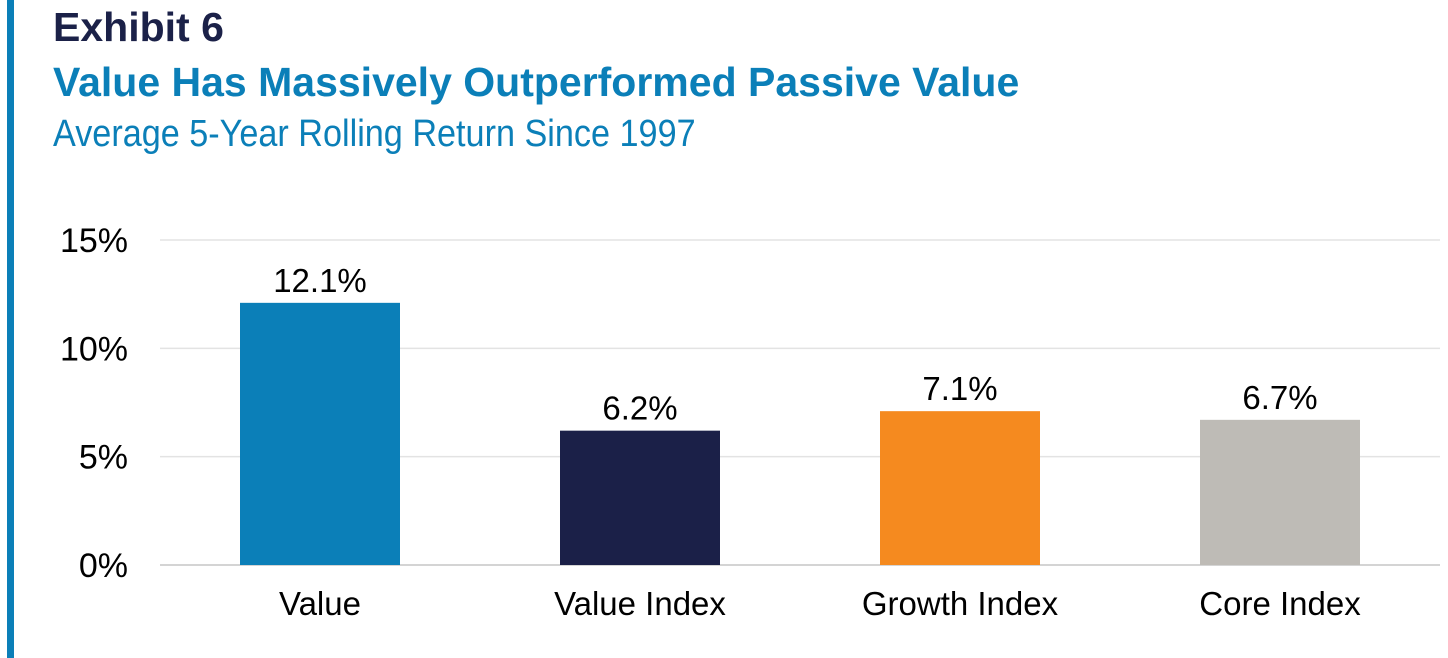  Describe the element at coordinates (640, 603) in the screenshot. I see `x-tick-label: Value Index` at that location.